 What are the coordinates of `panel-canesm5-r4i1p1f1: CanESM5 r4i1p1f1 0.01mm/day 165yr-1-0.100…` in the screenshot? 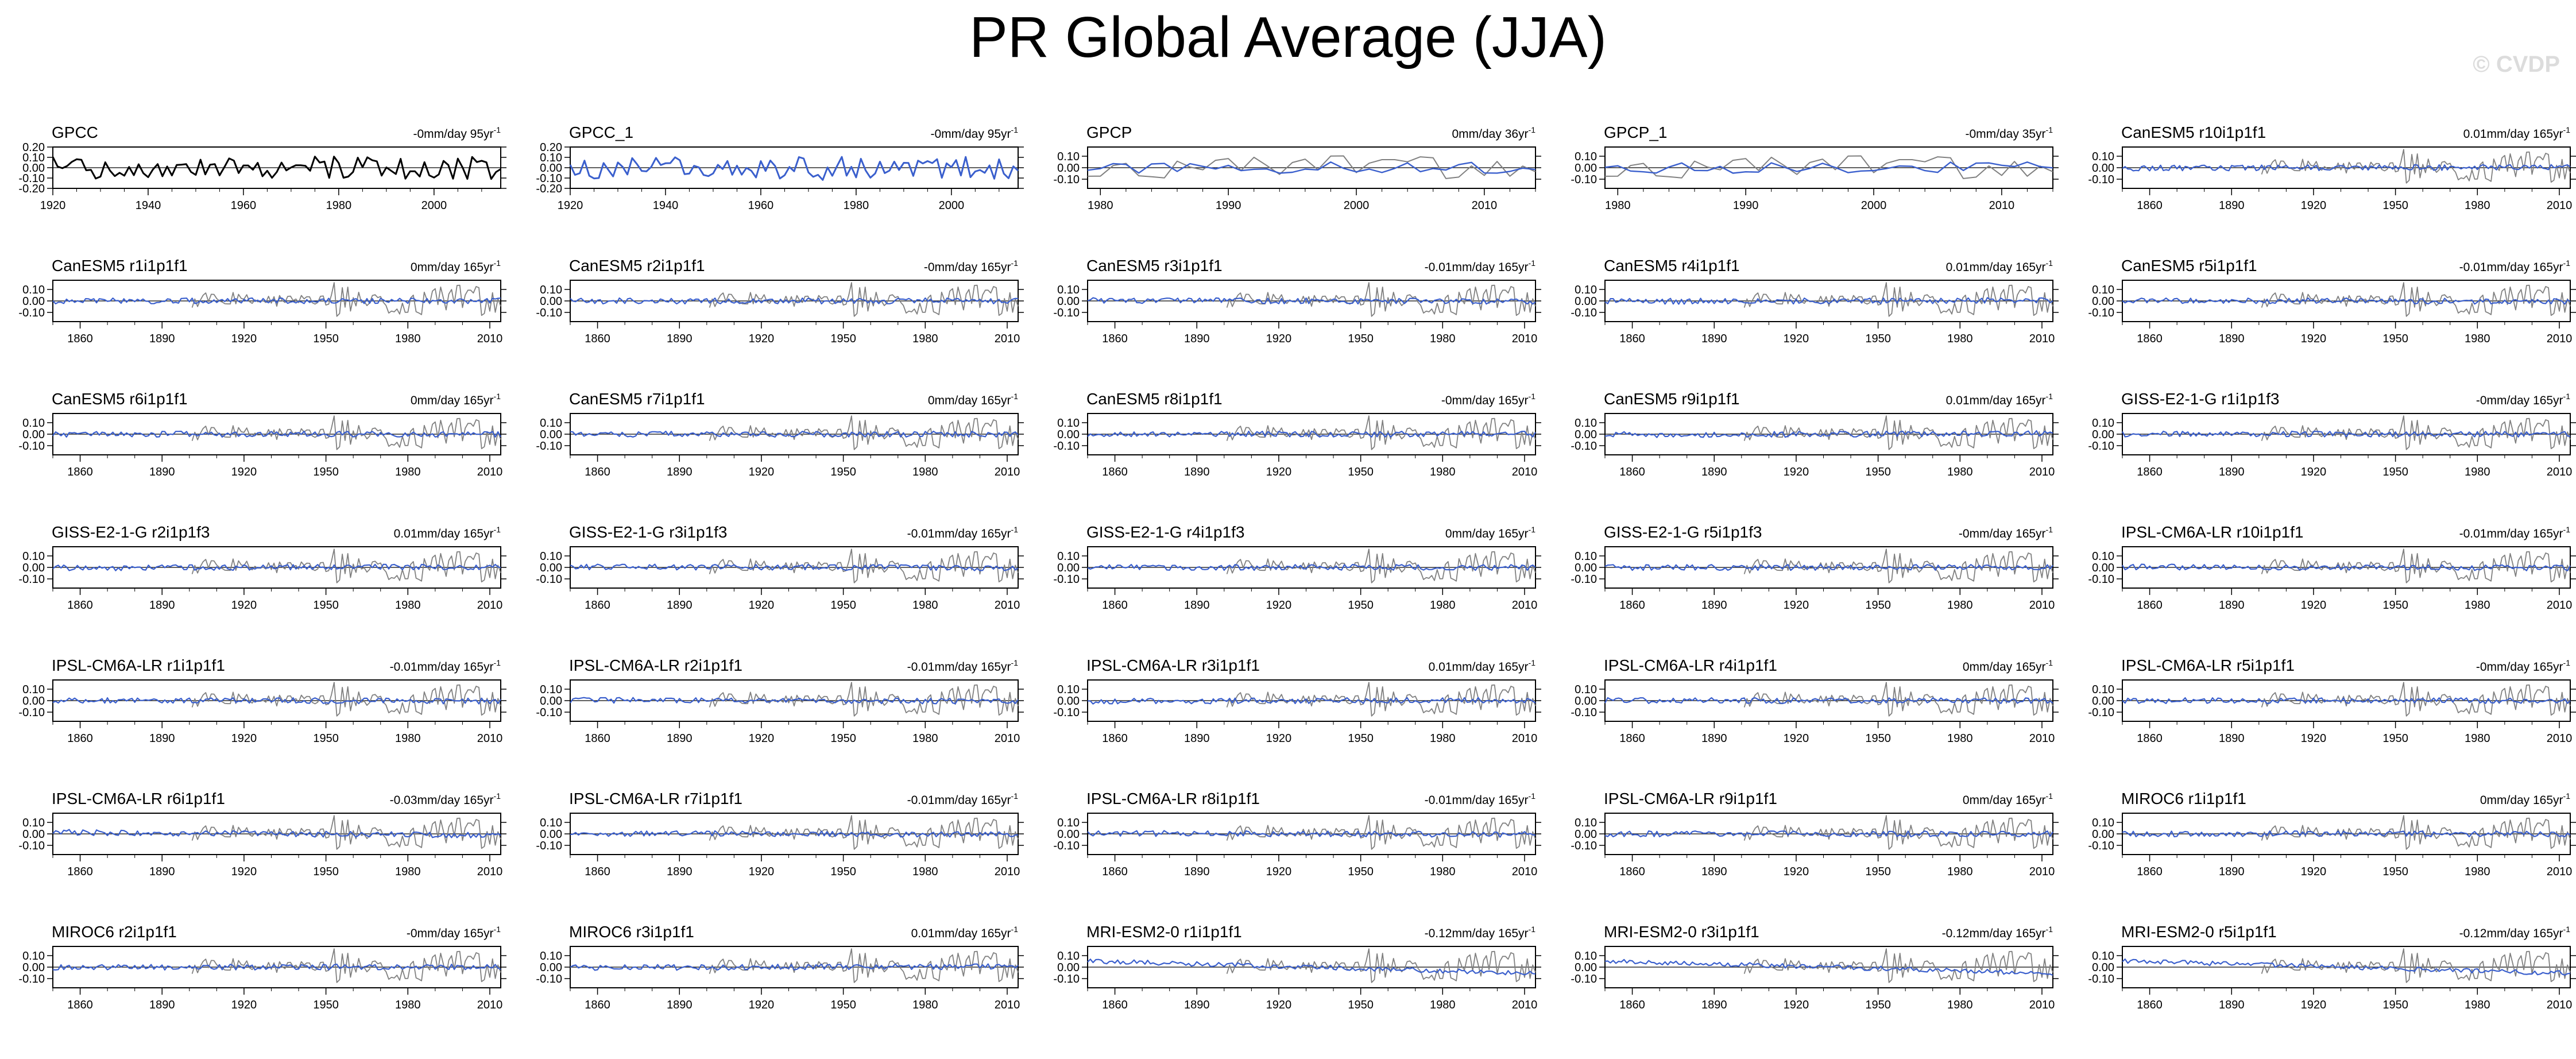 It's located at (1815, 301).